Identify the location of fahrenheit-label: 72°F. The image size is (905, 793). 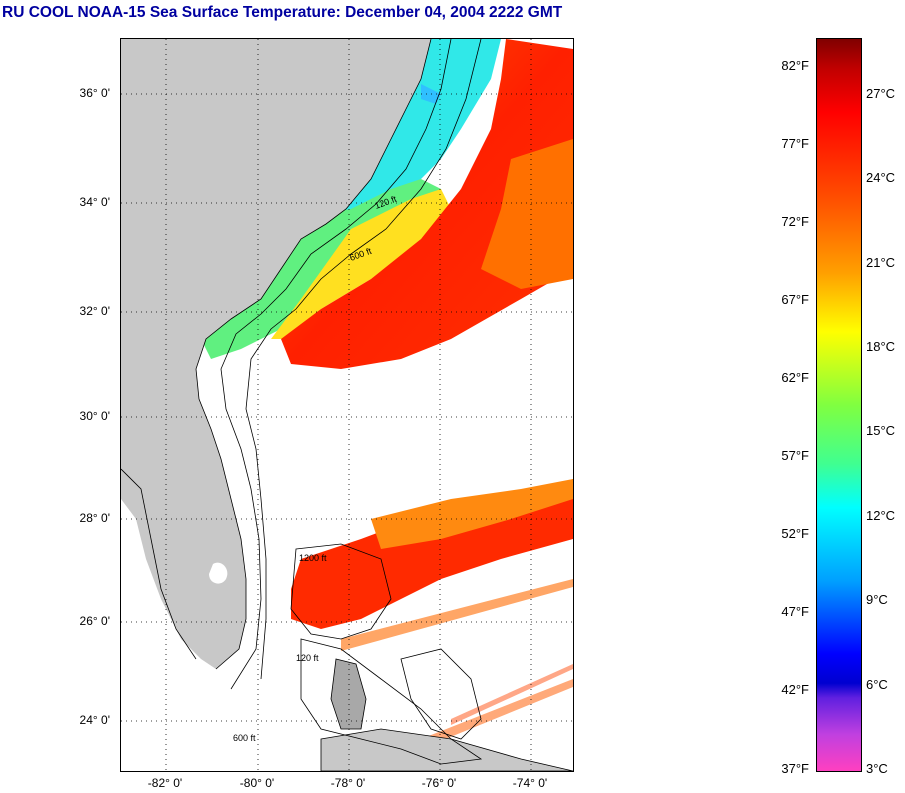
(795, 221).